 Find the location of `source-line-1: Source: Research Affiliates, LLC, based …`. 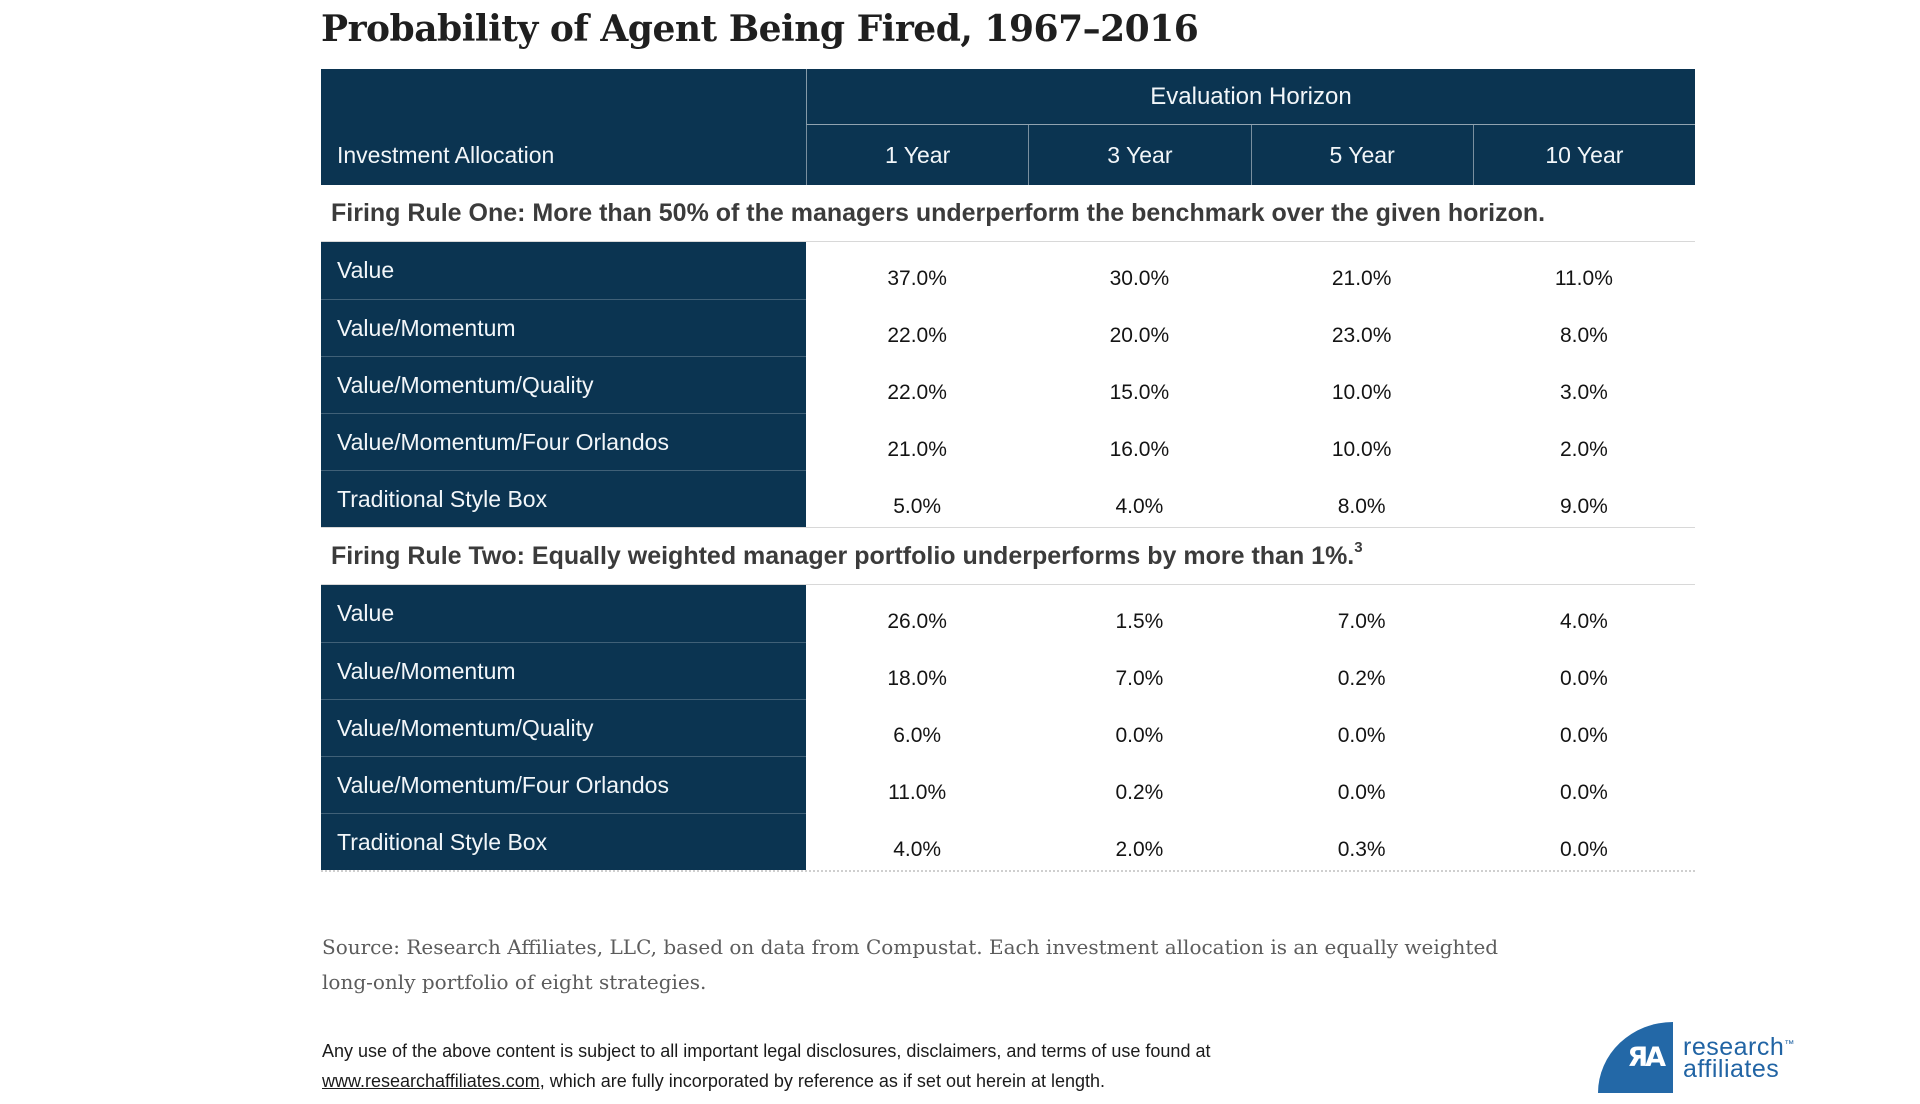

source-line-1: Source: Research Affiliates, LLC, based … is located at coordinates (910, 947).